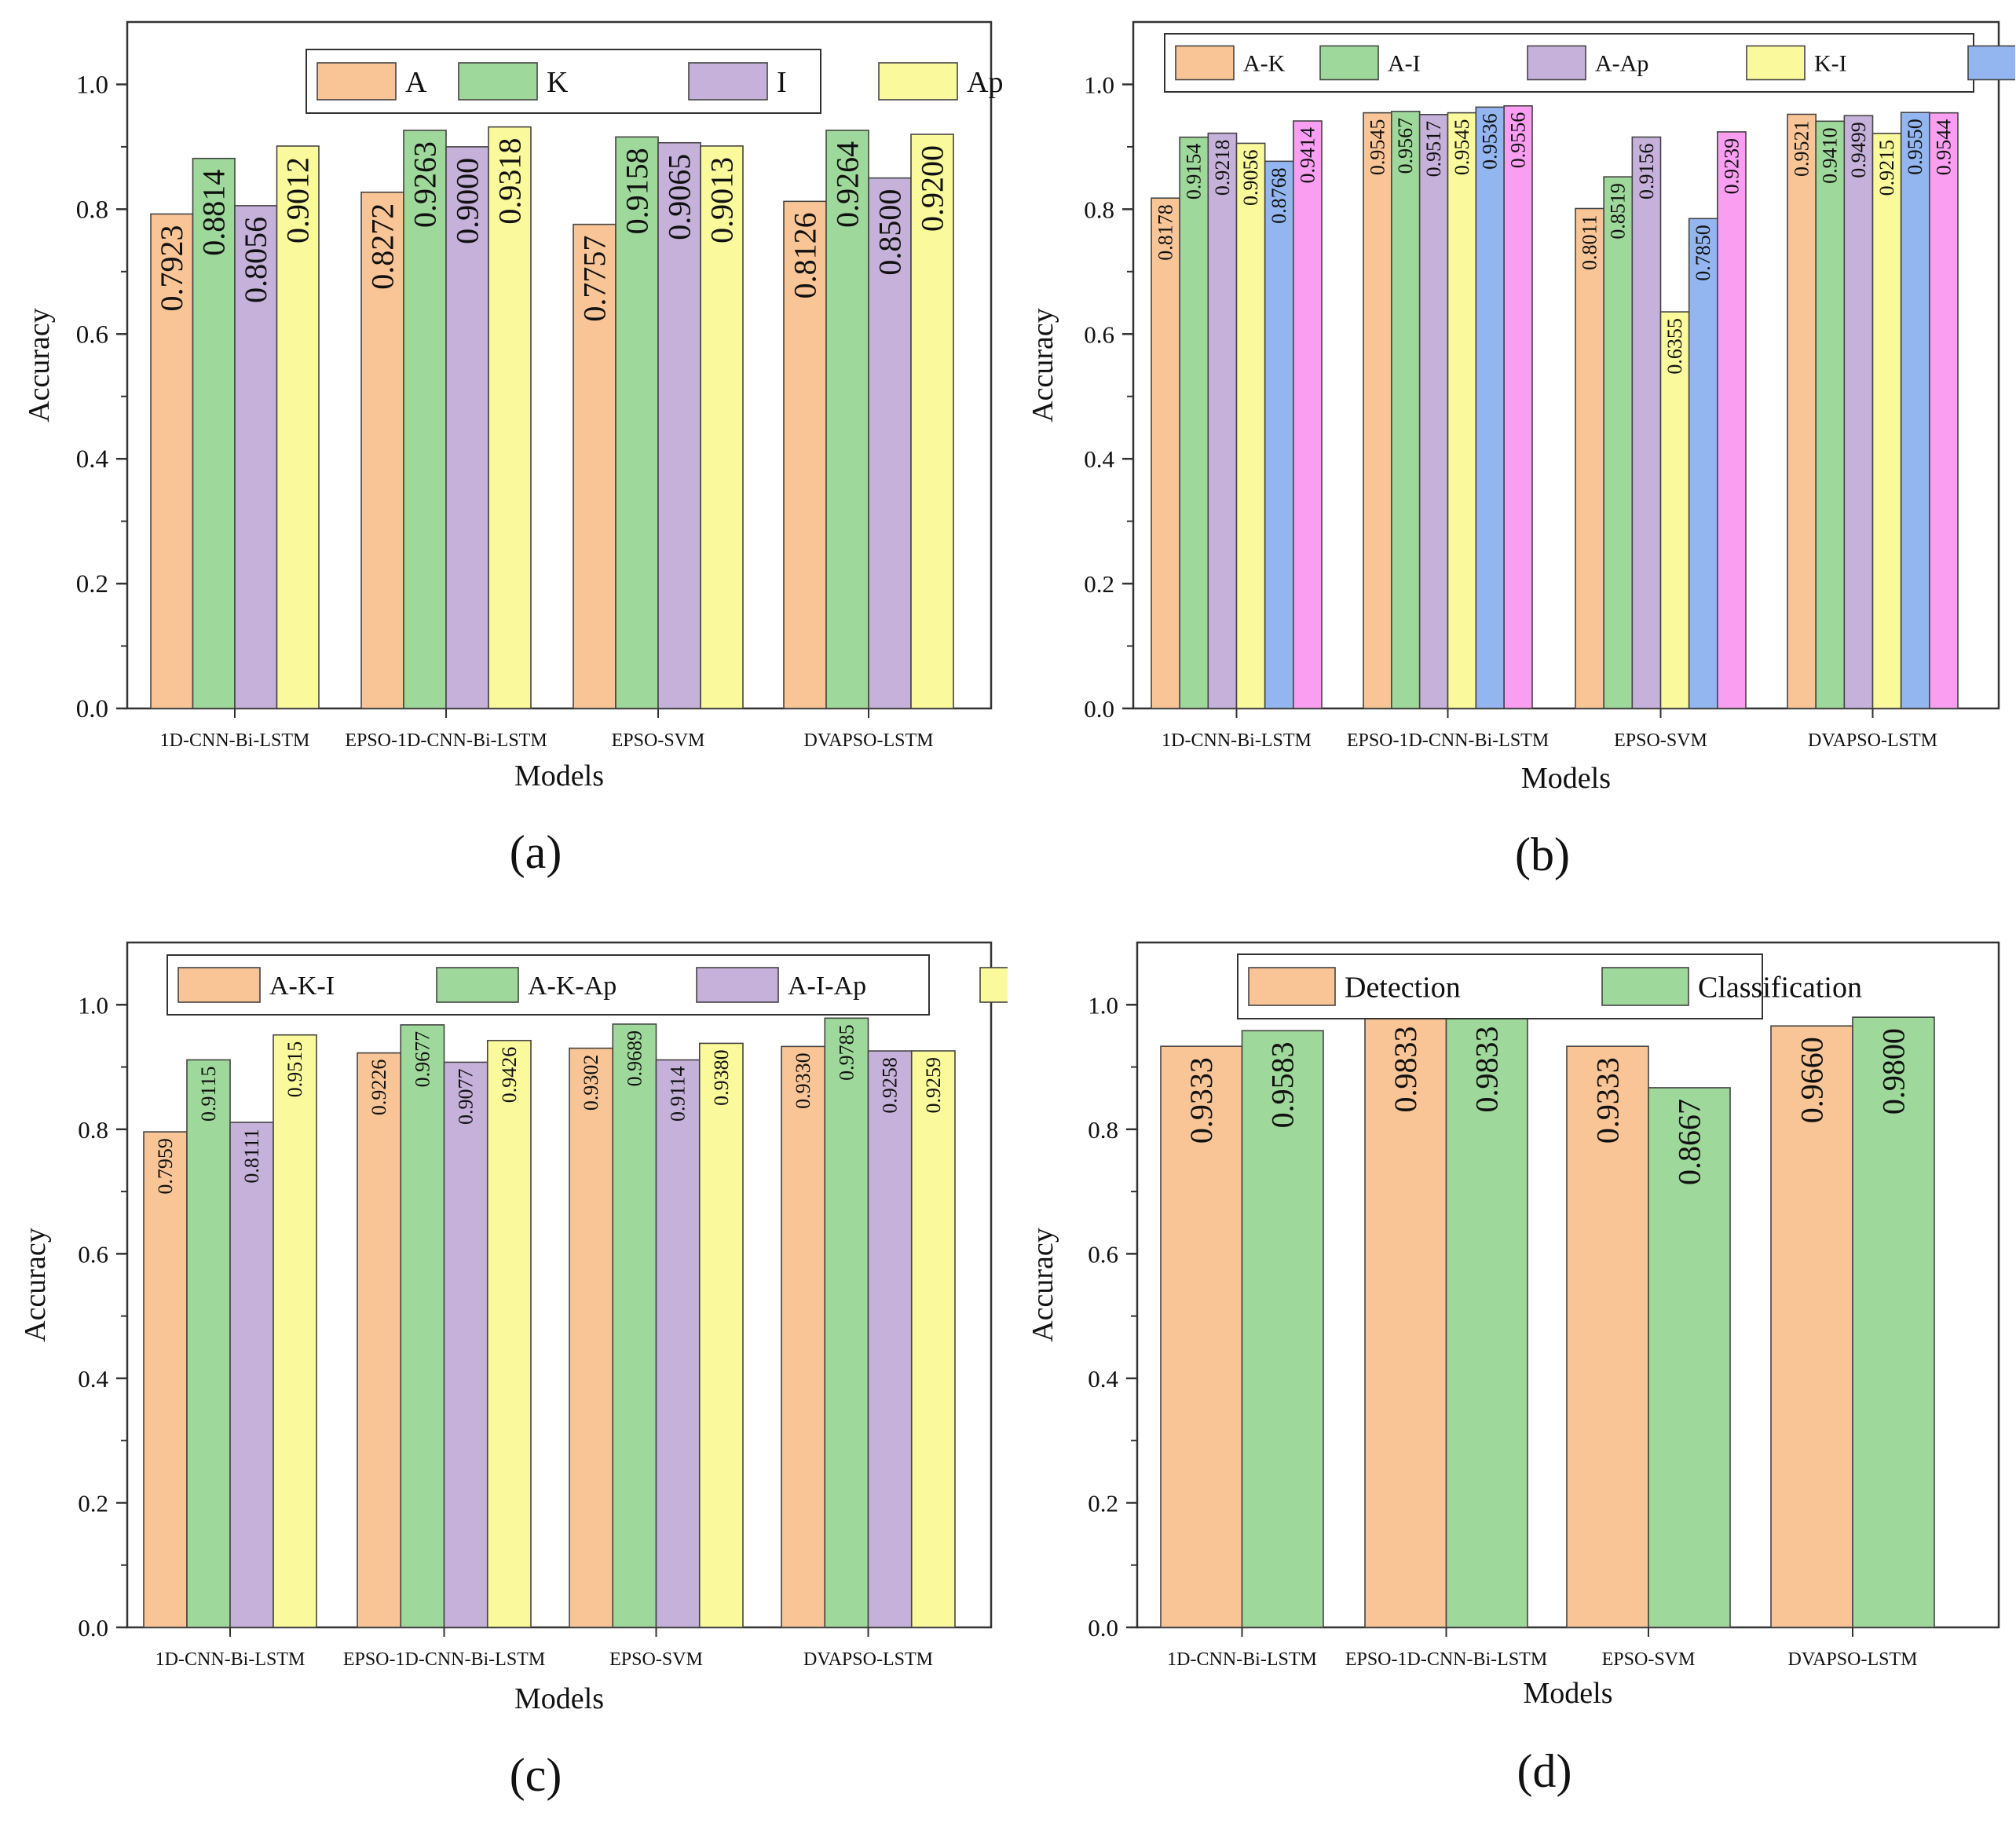 The width and height of the screenshot is (2016, 1841). I want to click on bar-value-label: 0.9567, so click(1405, 146).